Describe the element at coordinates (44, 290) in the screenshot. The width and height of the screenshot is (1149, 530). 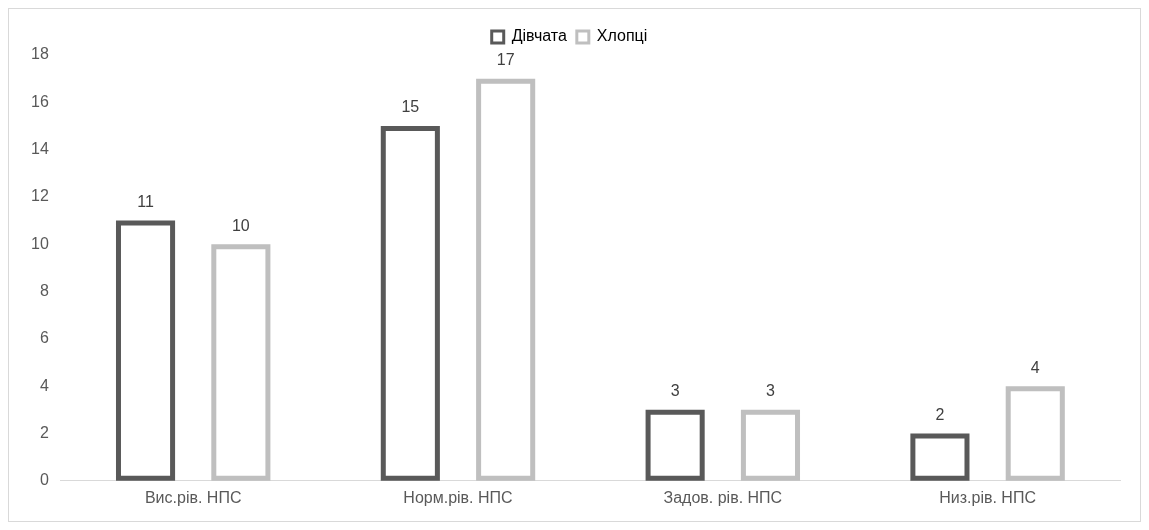
I see `y-tick-label: 8` at that location.